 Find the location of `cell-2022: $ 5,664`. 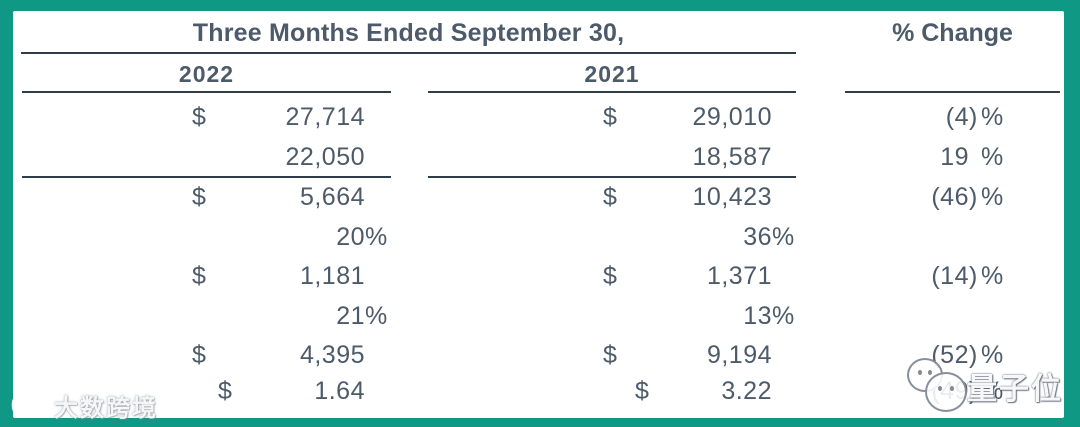

cell-2022: $ 5,664 is located at coordinates (206, 197).